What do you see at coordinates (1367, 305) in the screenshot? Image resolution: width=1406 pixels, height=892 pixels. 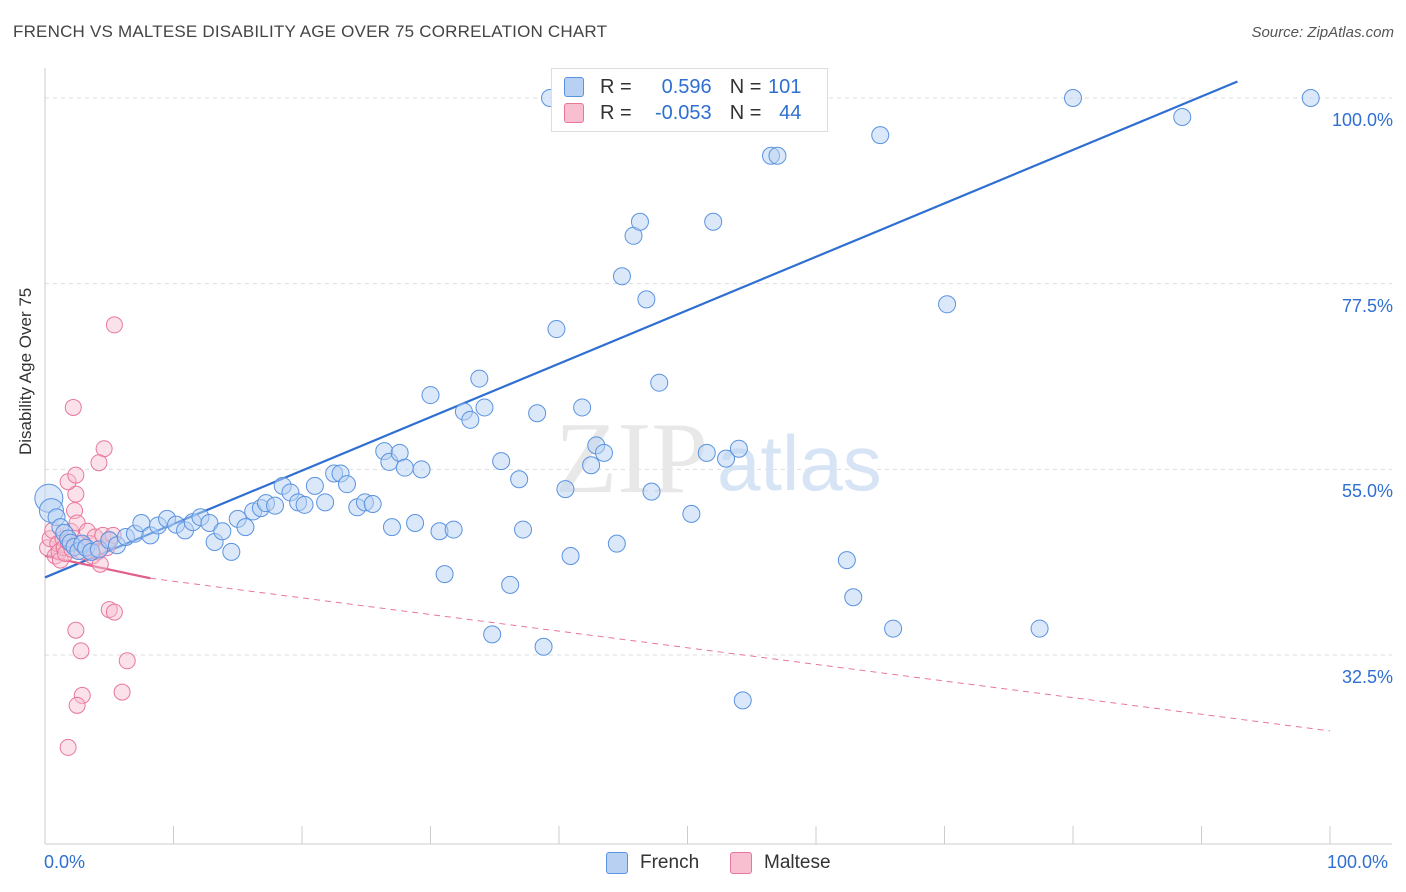 I see `y-tick-label-2: 77.5%` at bounding box center [1367, 305].